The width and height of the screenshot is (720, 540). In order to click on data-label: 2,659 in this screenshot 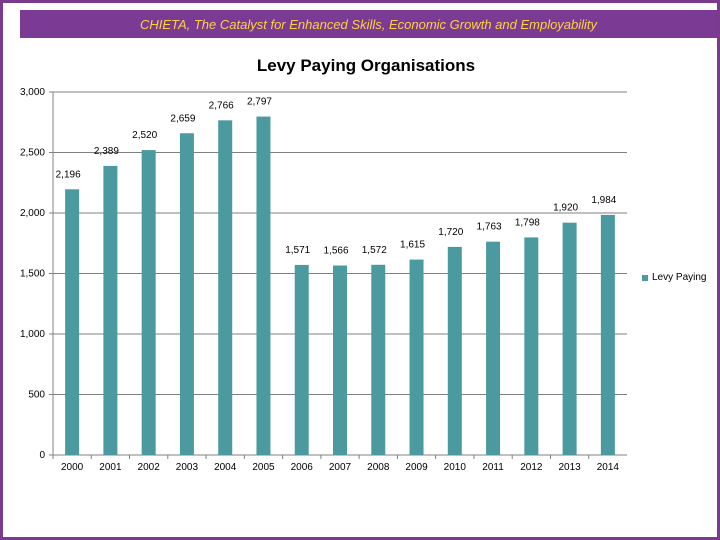, I will do `click(182, 118)`.